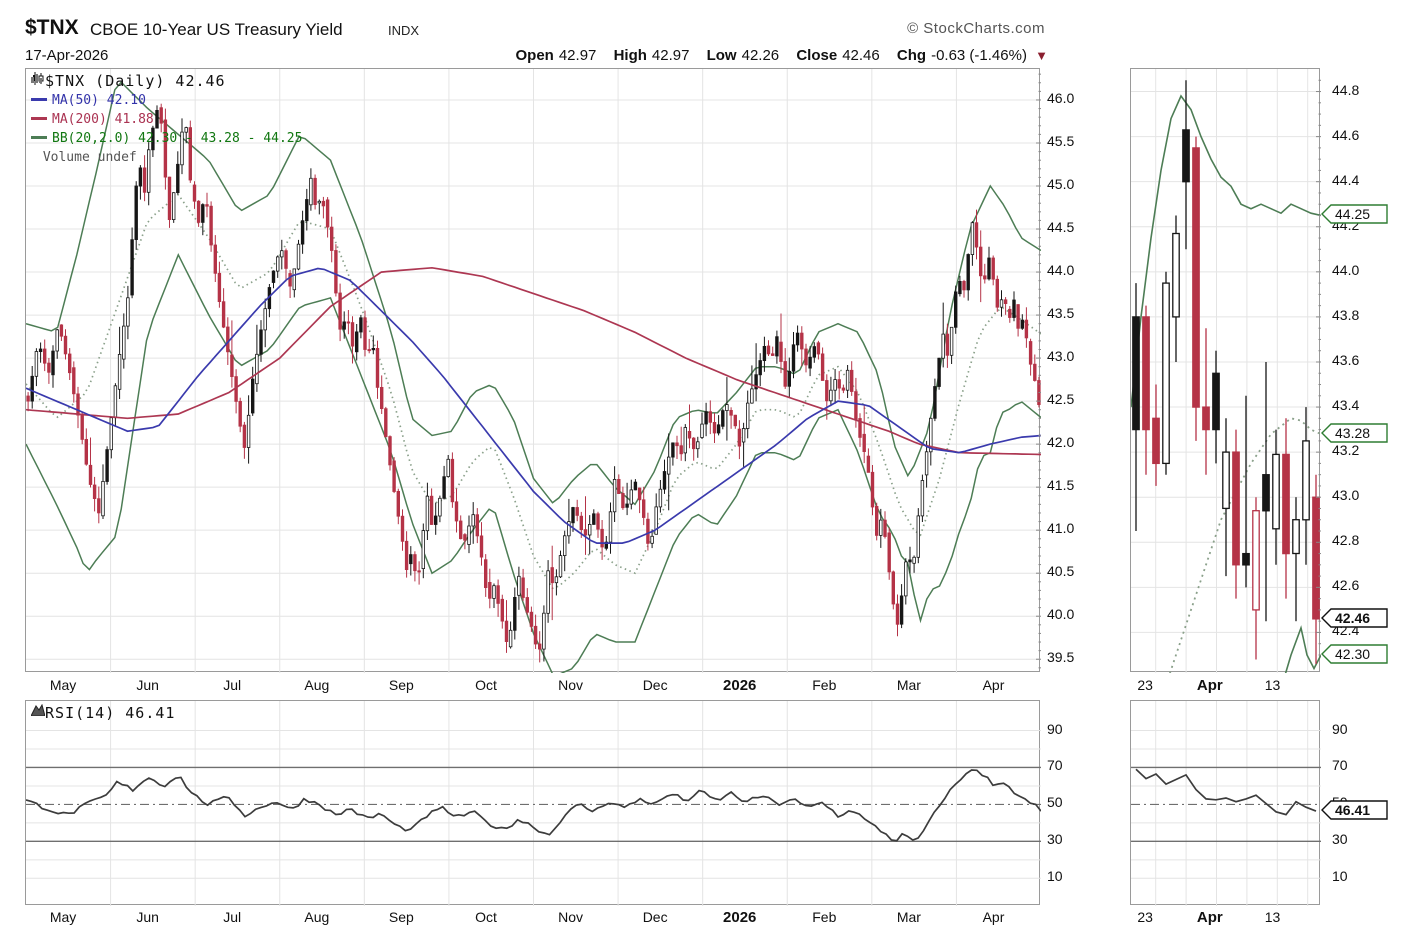 This screenshot has width=1408, height=946. What do you see at coordinates (1061, 97) in the screenshot?
I see `price-axis-label: 46.0` at bounding box center [1061, 97].